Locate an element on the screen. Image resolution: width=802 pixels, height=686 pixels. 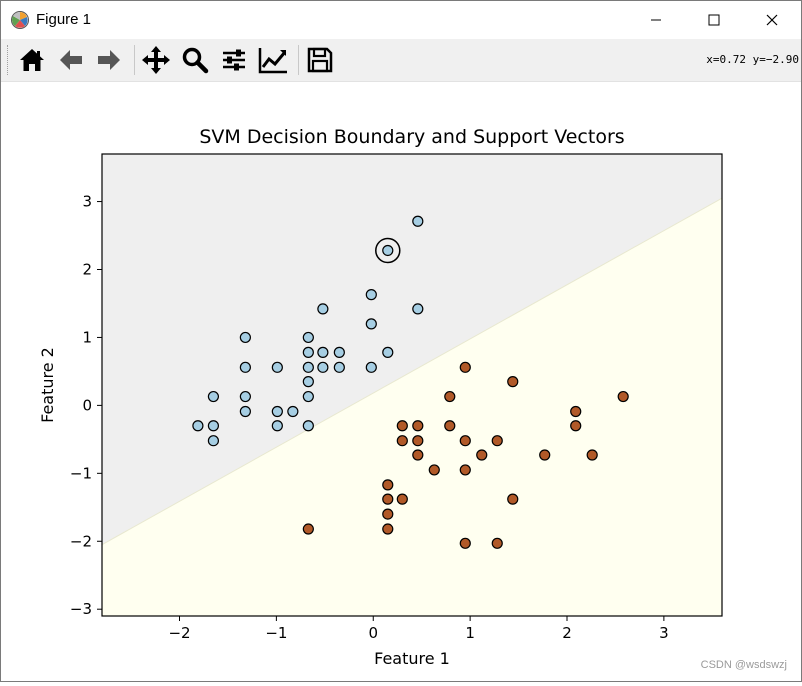
minimize-button is located at coordinates (656, 20).